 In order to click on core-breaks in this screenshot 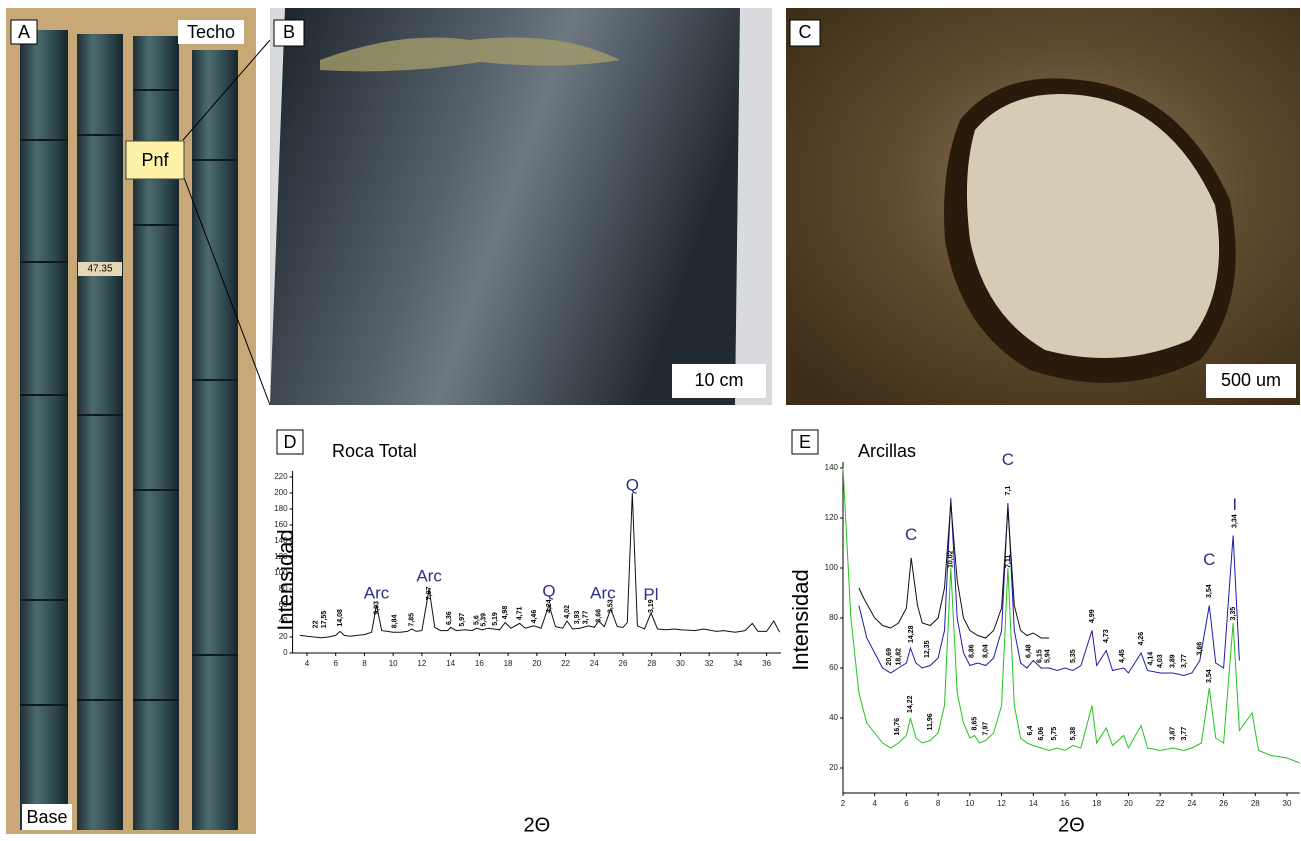, I will do `click(129, 397)`.